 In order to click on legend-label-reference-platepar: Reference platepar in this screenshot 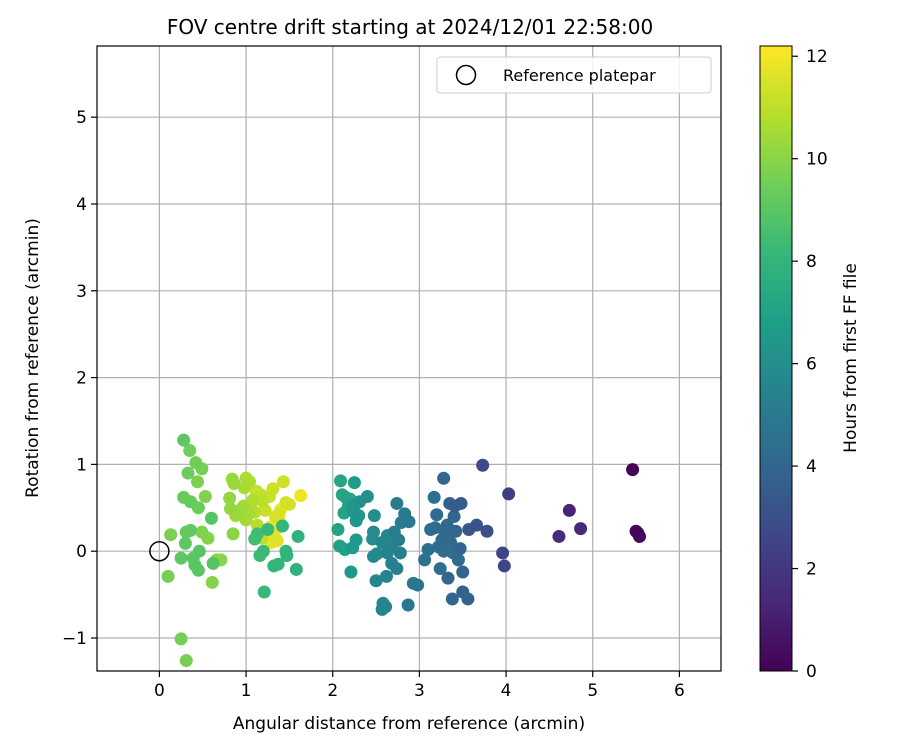, I will do `click(579, 75)`.